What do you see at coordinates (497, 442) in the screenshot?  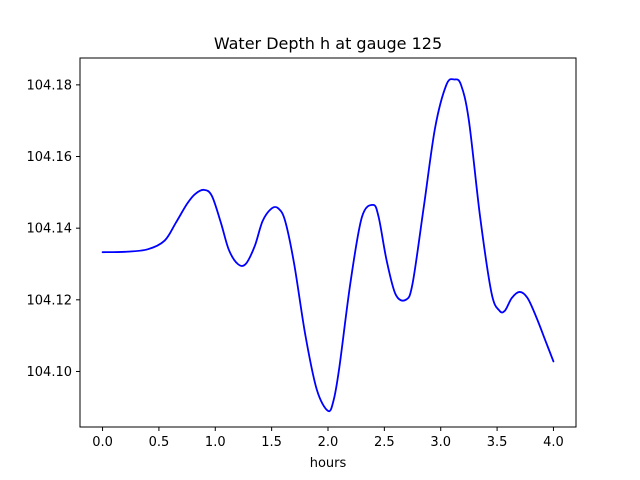 I see `x-tick-label: 3.5` at bounding box center [497, 442].